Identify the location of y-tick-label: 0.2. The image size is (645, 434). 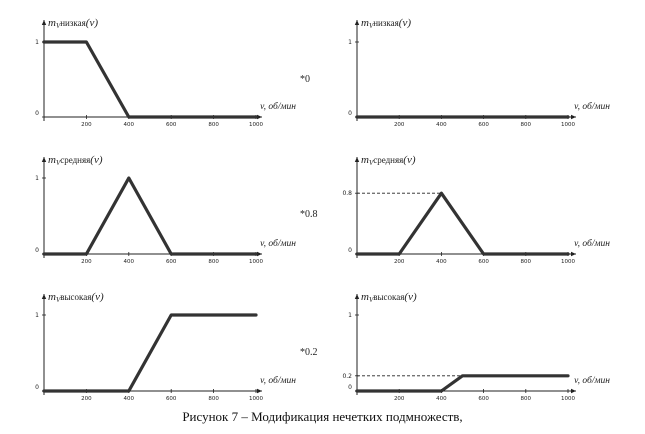
(347, 376).